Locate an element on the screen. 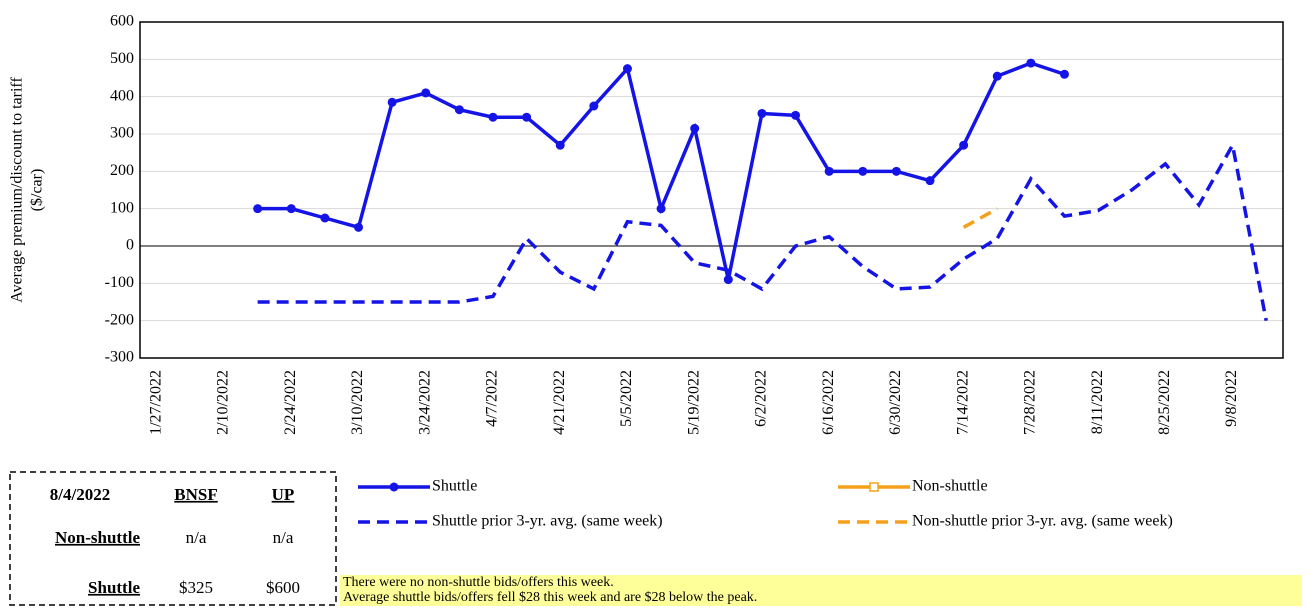 The image size is (1307, 615). legend-label: Non-shuttle prior 3-yr. avg. (same week) is located at coordinates (1042, 521).